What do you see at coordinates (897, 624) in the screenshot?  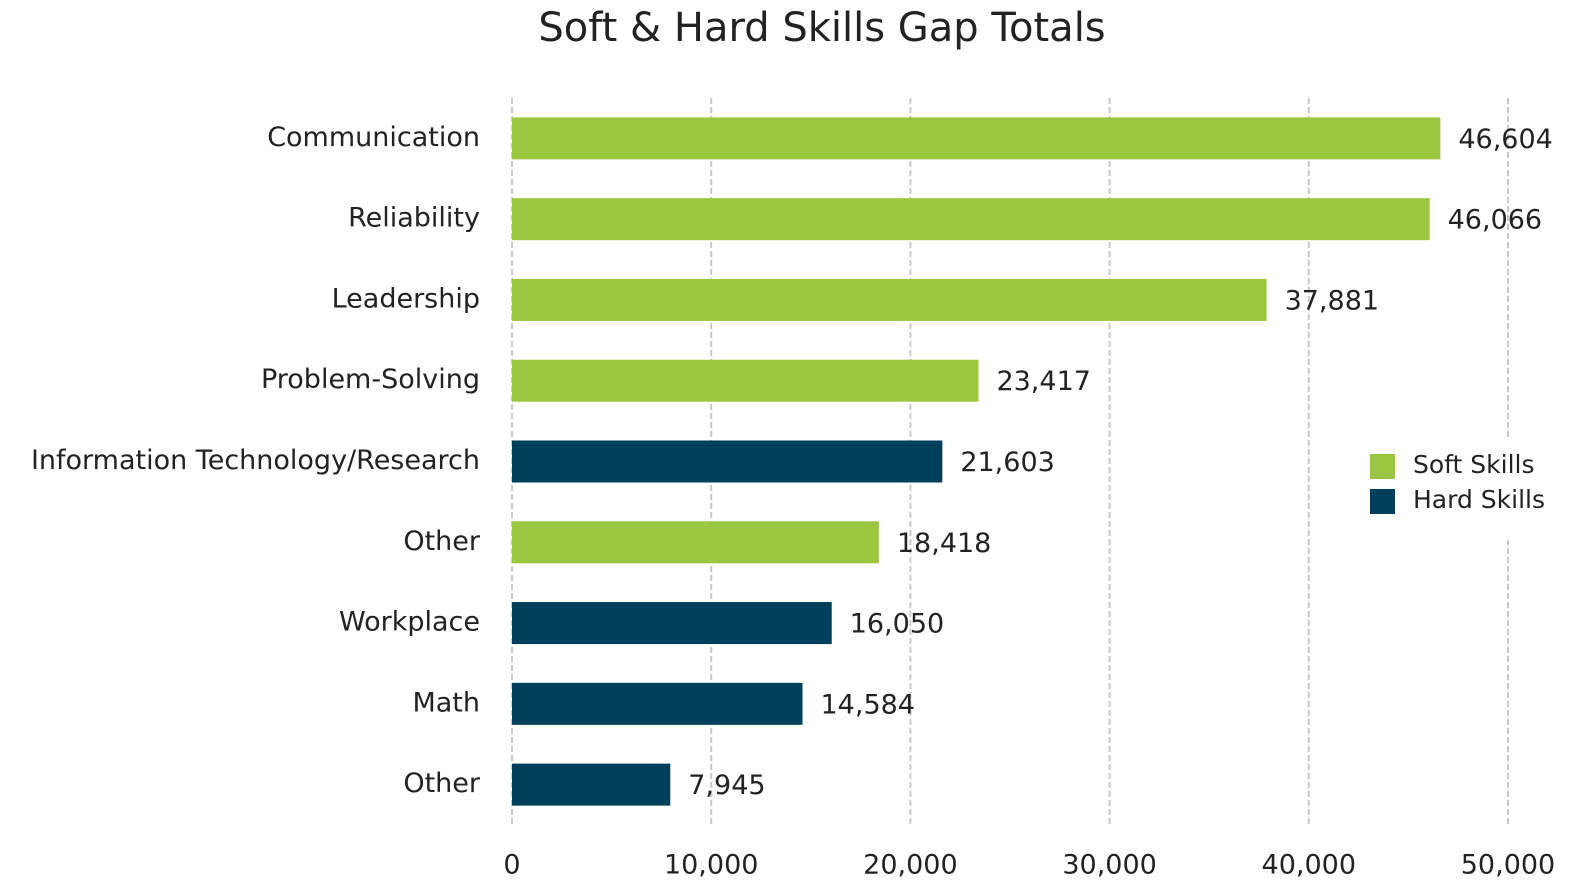 I see `data-label: 16,050` at bounding box center [897, 624].